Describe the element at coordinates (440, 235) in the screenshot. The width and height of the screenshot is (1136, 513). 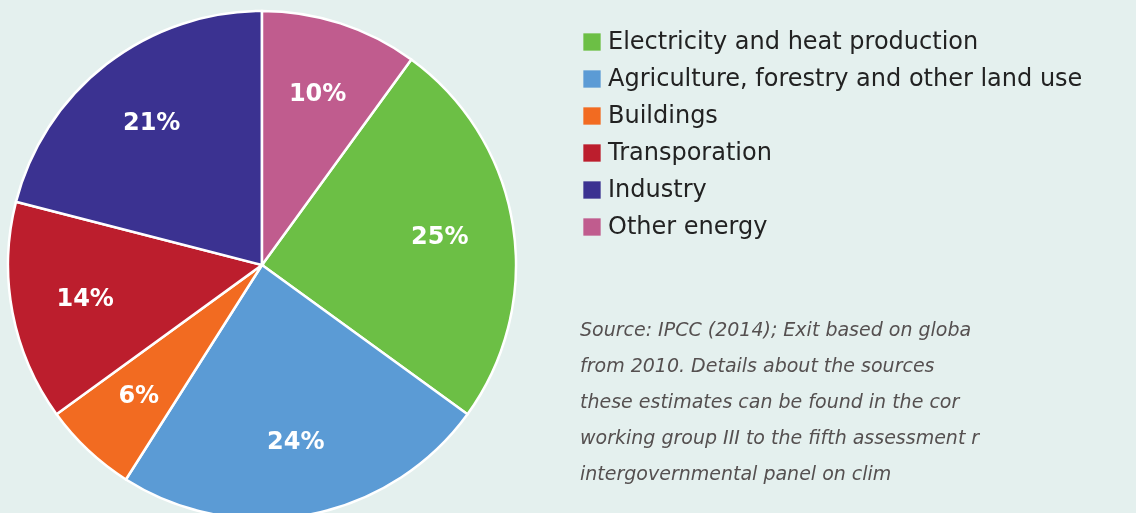
I see `data-label: 25%` at that location.